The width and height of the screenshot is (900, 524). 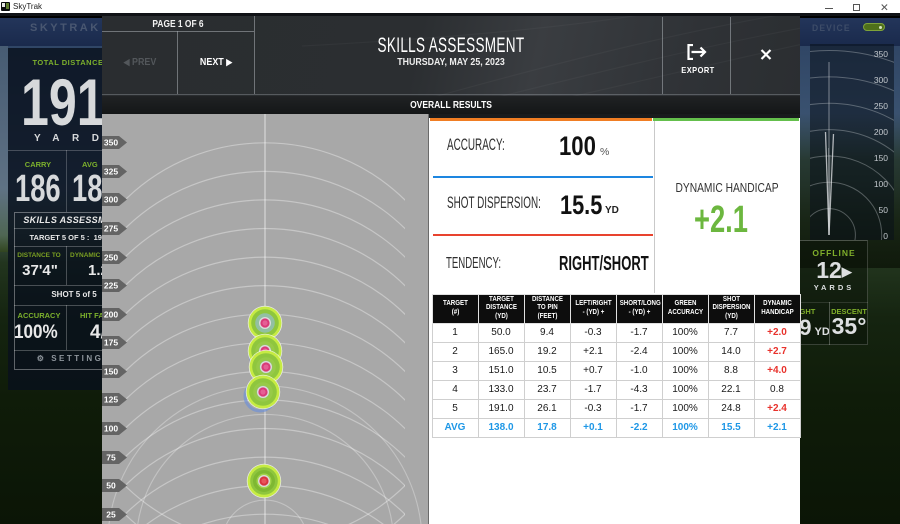 What do you see at coordinates (111, 257) in the screenshot?
I see `svg-text: 250` at bounding box center [111, 257].